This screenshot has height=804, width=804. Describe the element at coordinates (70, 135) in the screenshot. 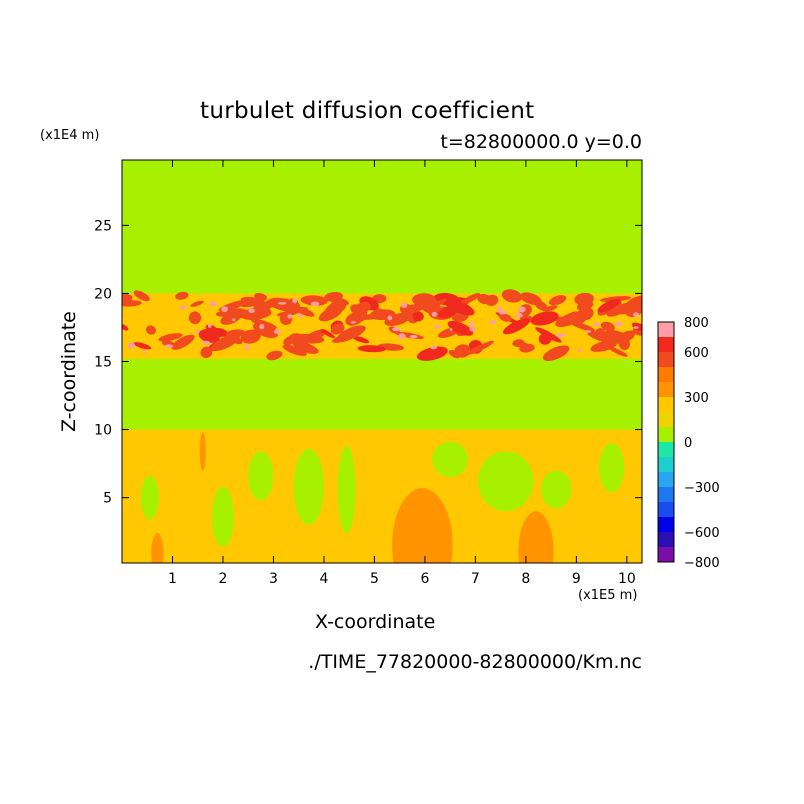

I see `y-unit-label: (x1E4 m)` at that location.